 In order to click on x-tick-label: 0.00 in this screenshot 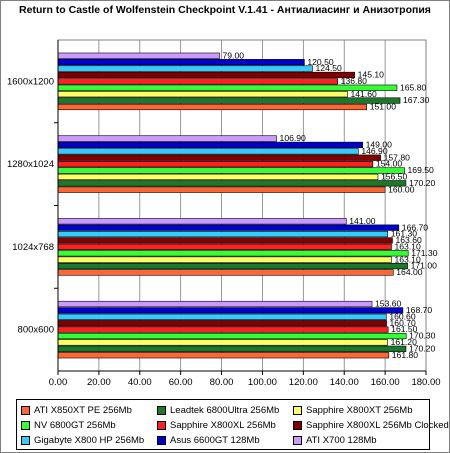, I will do `click(58, 382)`.